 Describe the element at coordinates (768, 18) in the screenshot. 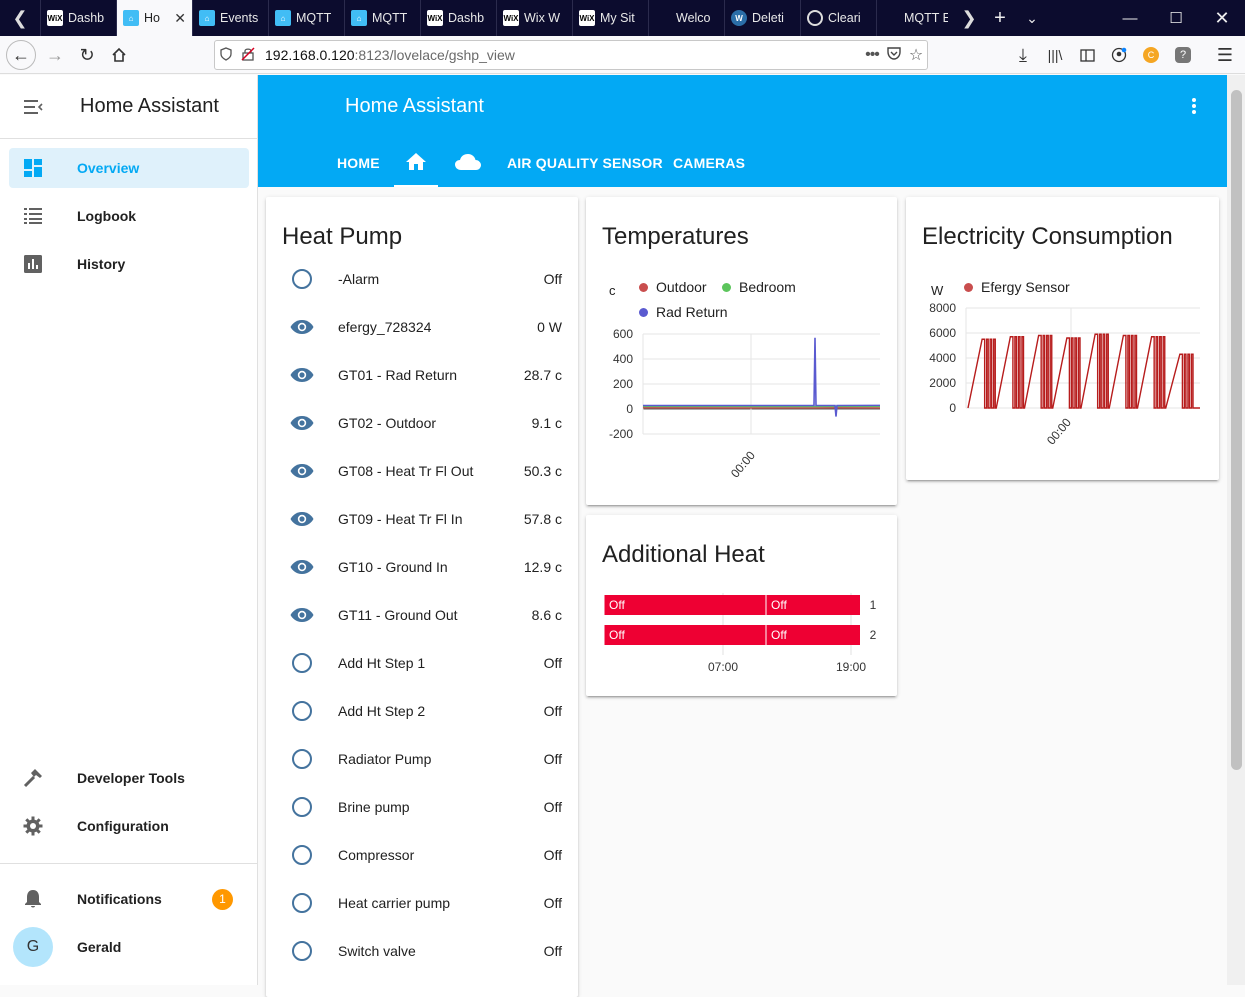

I see `browser-tab-label: Deleti` at that location.